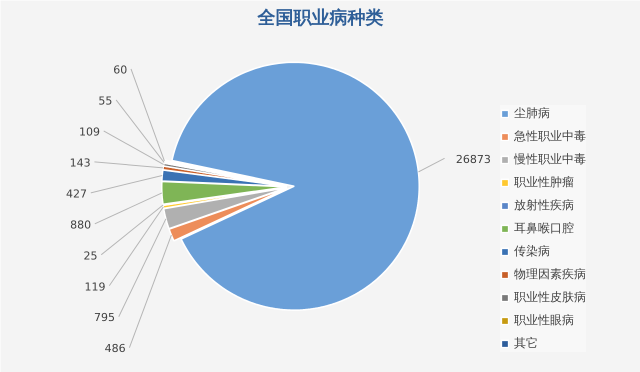 This screenshot has height=372, width=640. I want to click on legend-label: 其它, so click(526, 343).